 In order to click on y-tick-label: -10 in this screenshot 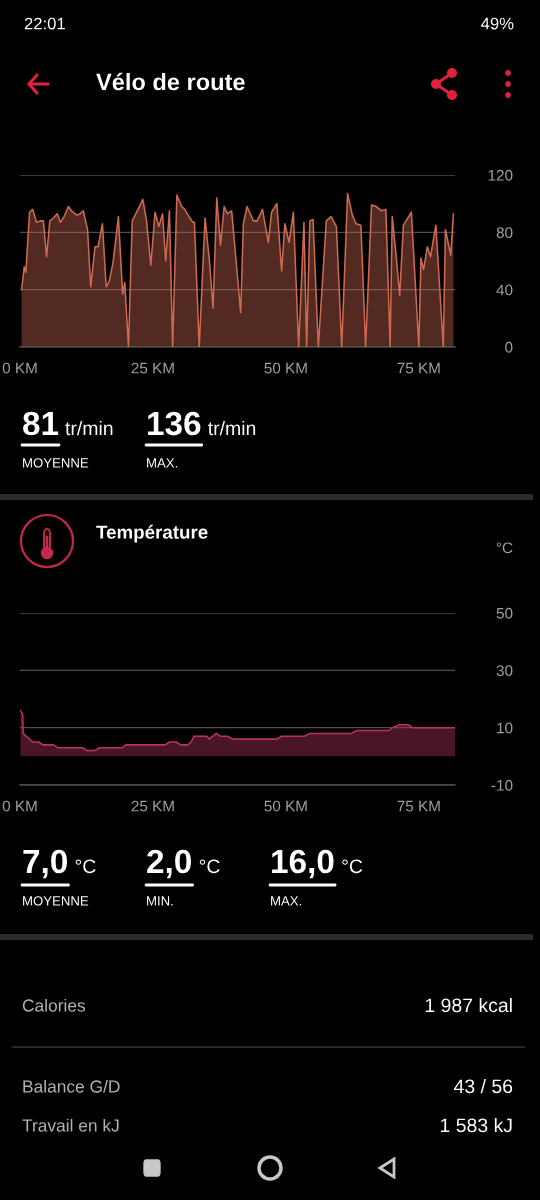, I will do `click(502, 785)`.